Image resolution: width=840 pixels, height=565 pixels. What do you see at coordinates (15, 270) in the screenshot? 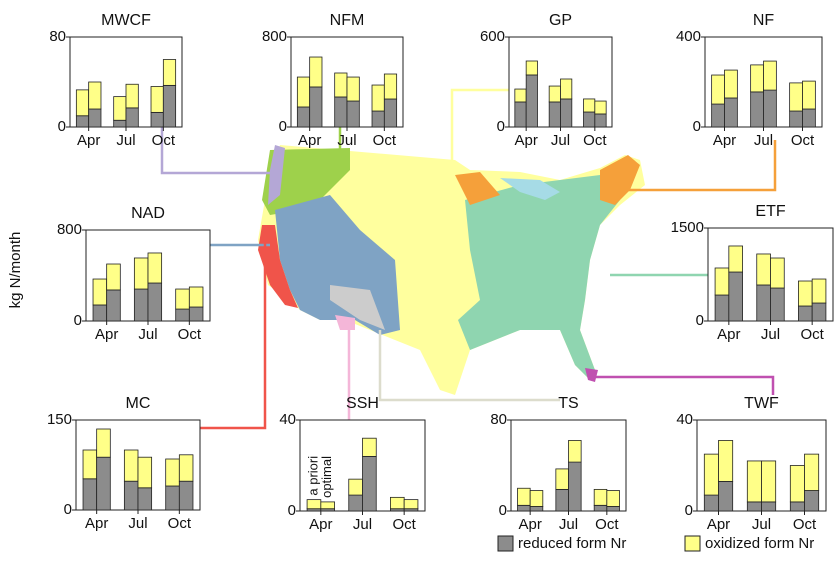
I see `y-axis-label: kg N/month` at bounding box center [15, 270].